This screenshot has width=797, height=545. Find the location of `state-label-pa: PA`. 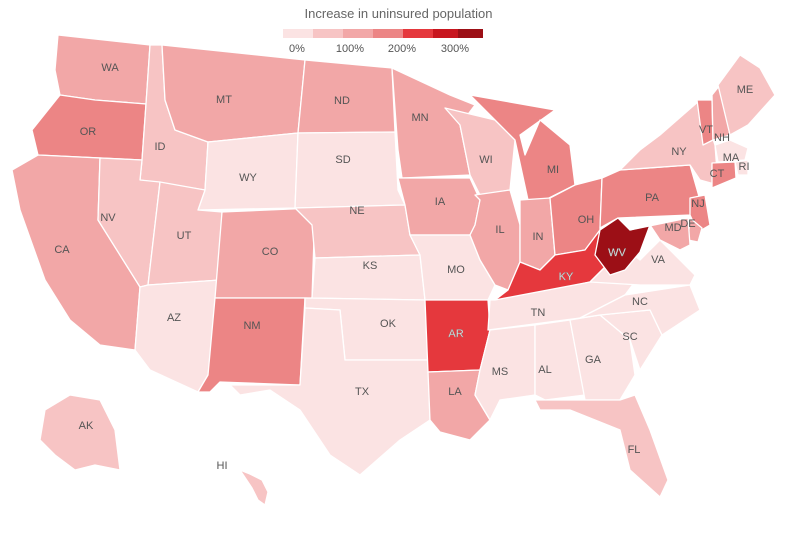

state-label-pa: PA is located at coordinates (652, 198).